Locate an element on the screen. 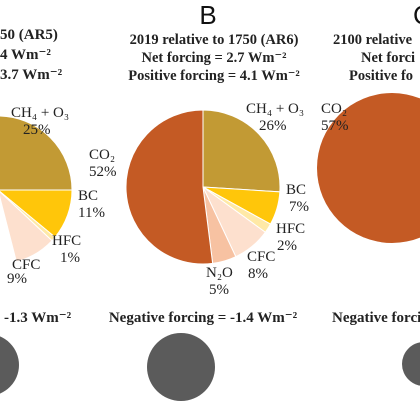  panel-b-hfc-value: 2% is located at coordinates (287, 246).